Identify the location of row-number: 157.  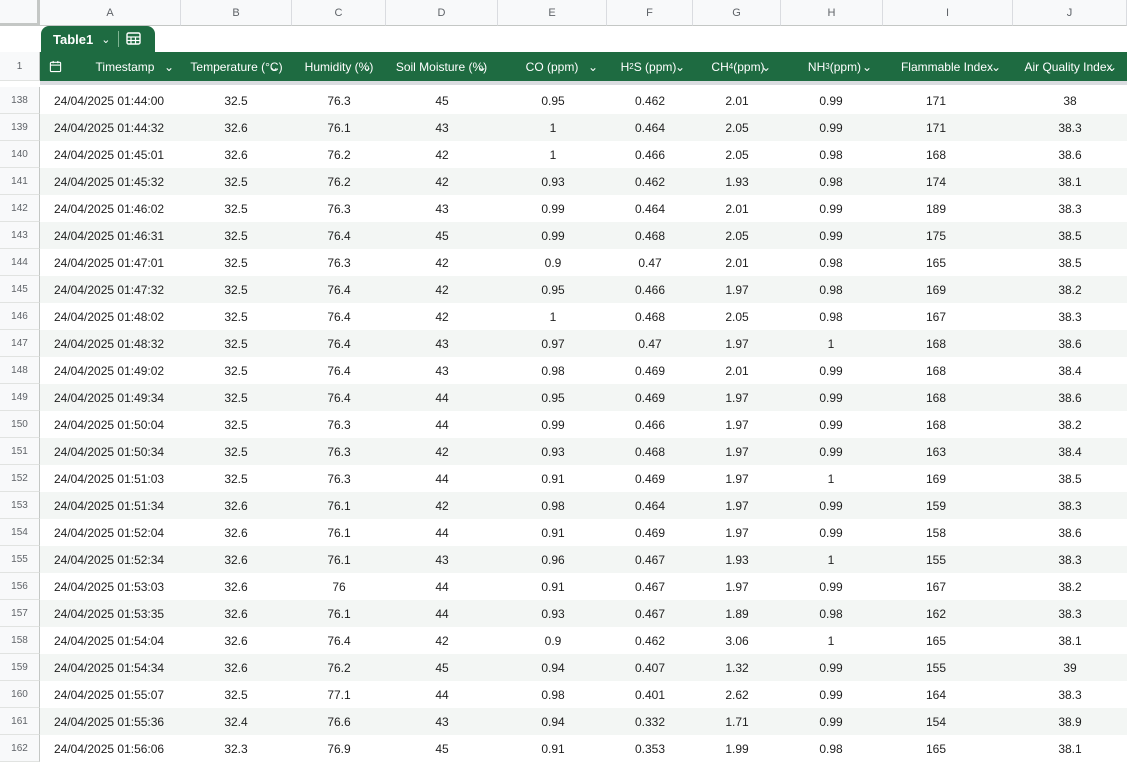
(20, 613).